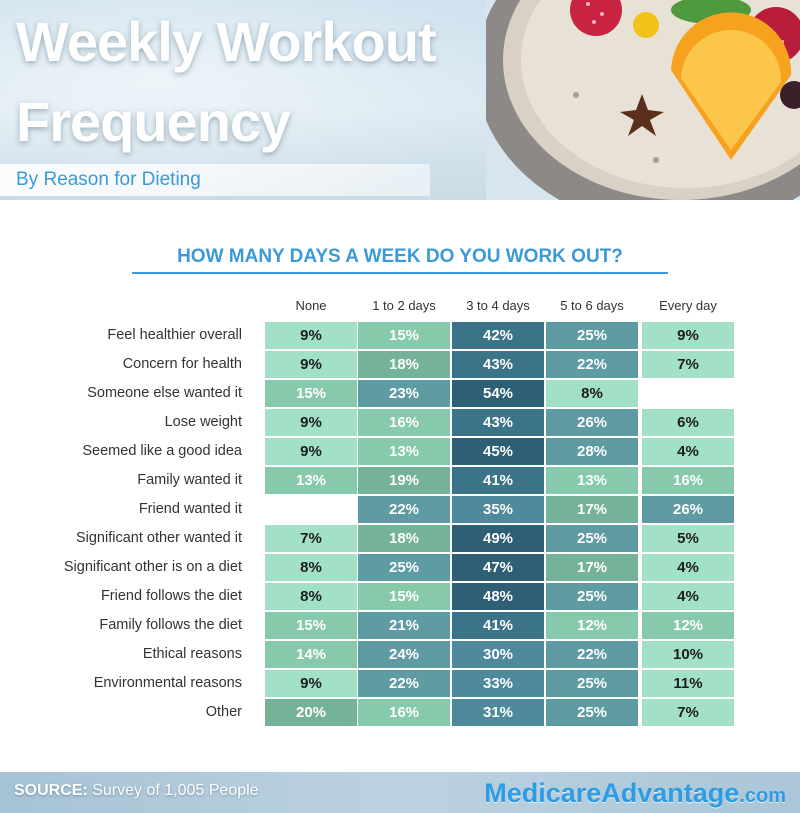 The height and width of the screenshot is (813, 800). I want to click on heatmap-cell: 33%, so click(498, 683).